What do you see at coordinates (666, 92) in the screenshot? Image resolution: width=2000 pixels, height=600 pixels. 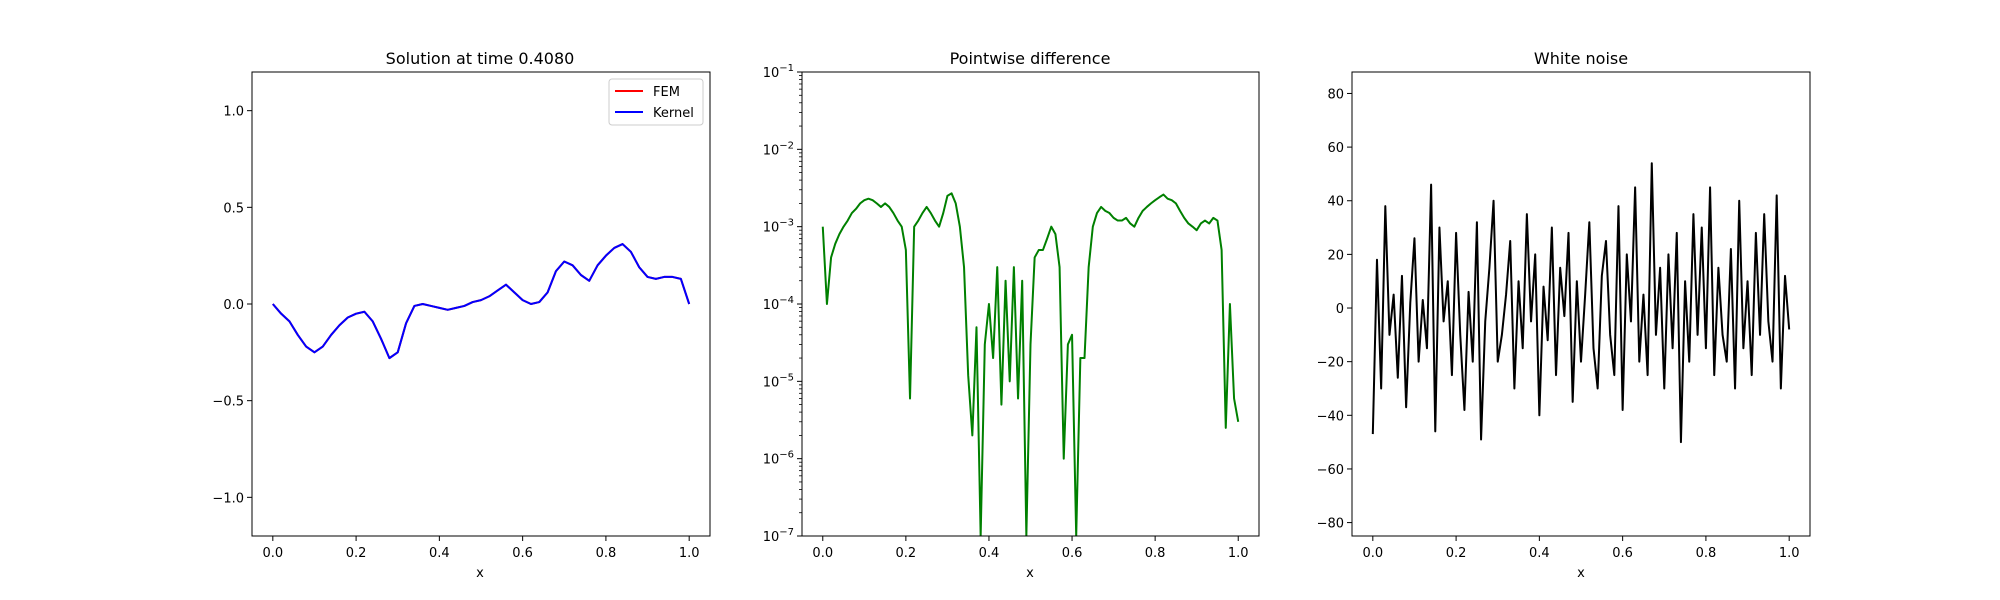 I see `legend-label-fem: FEM` at bounding box center [666, 92].